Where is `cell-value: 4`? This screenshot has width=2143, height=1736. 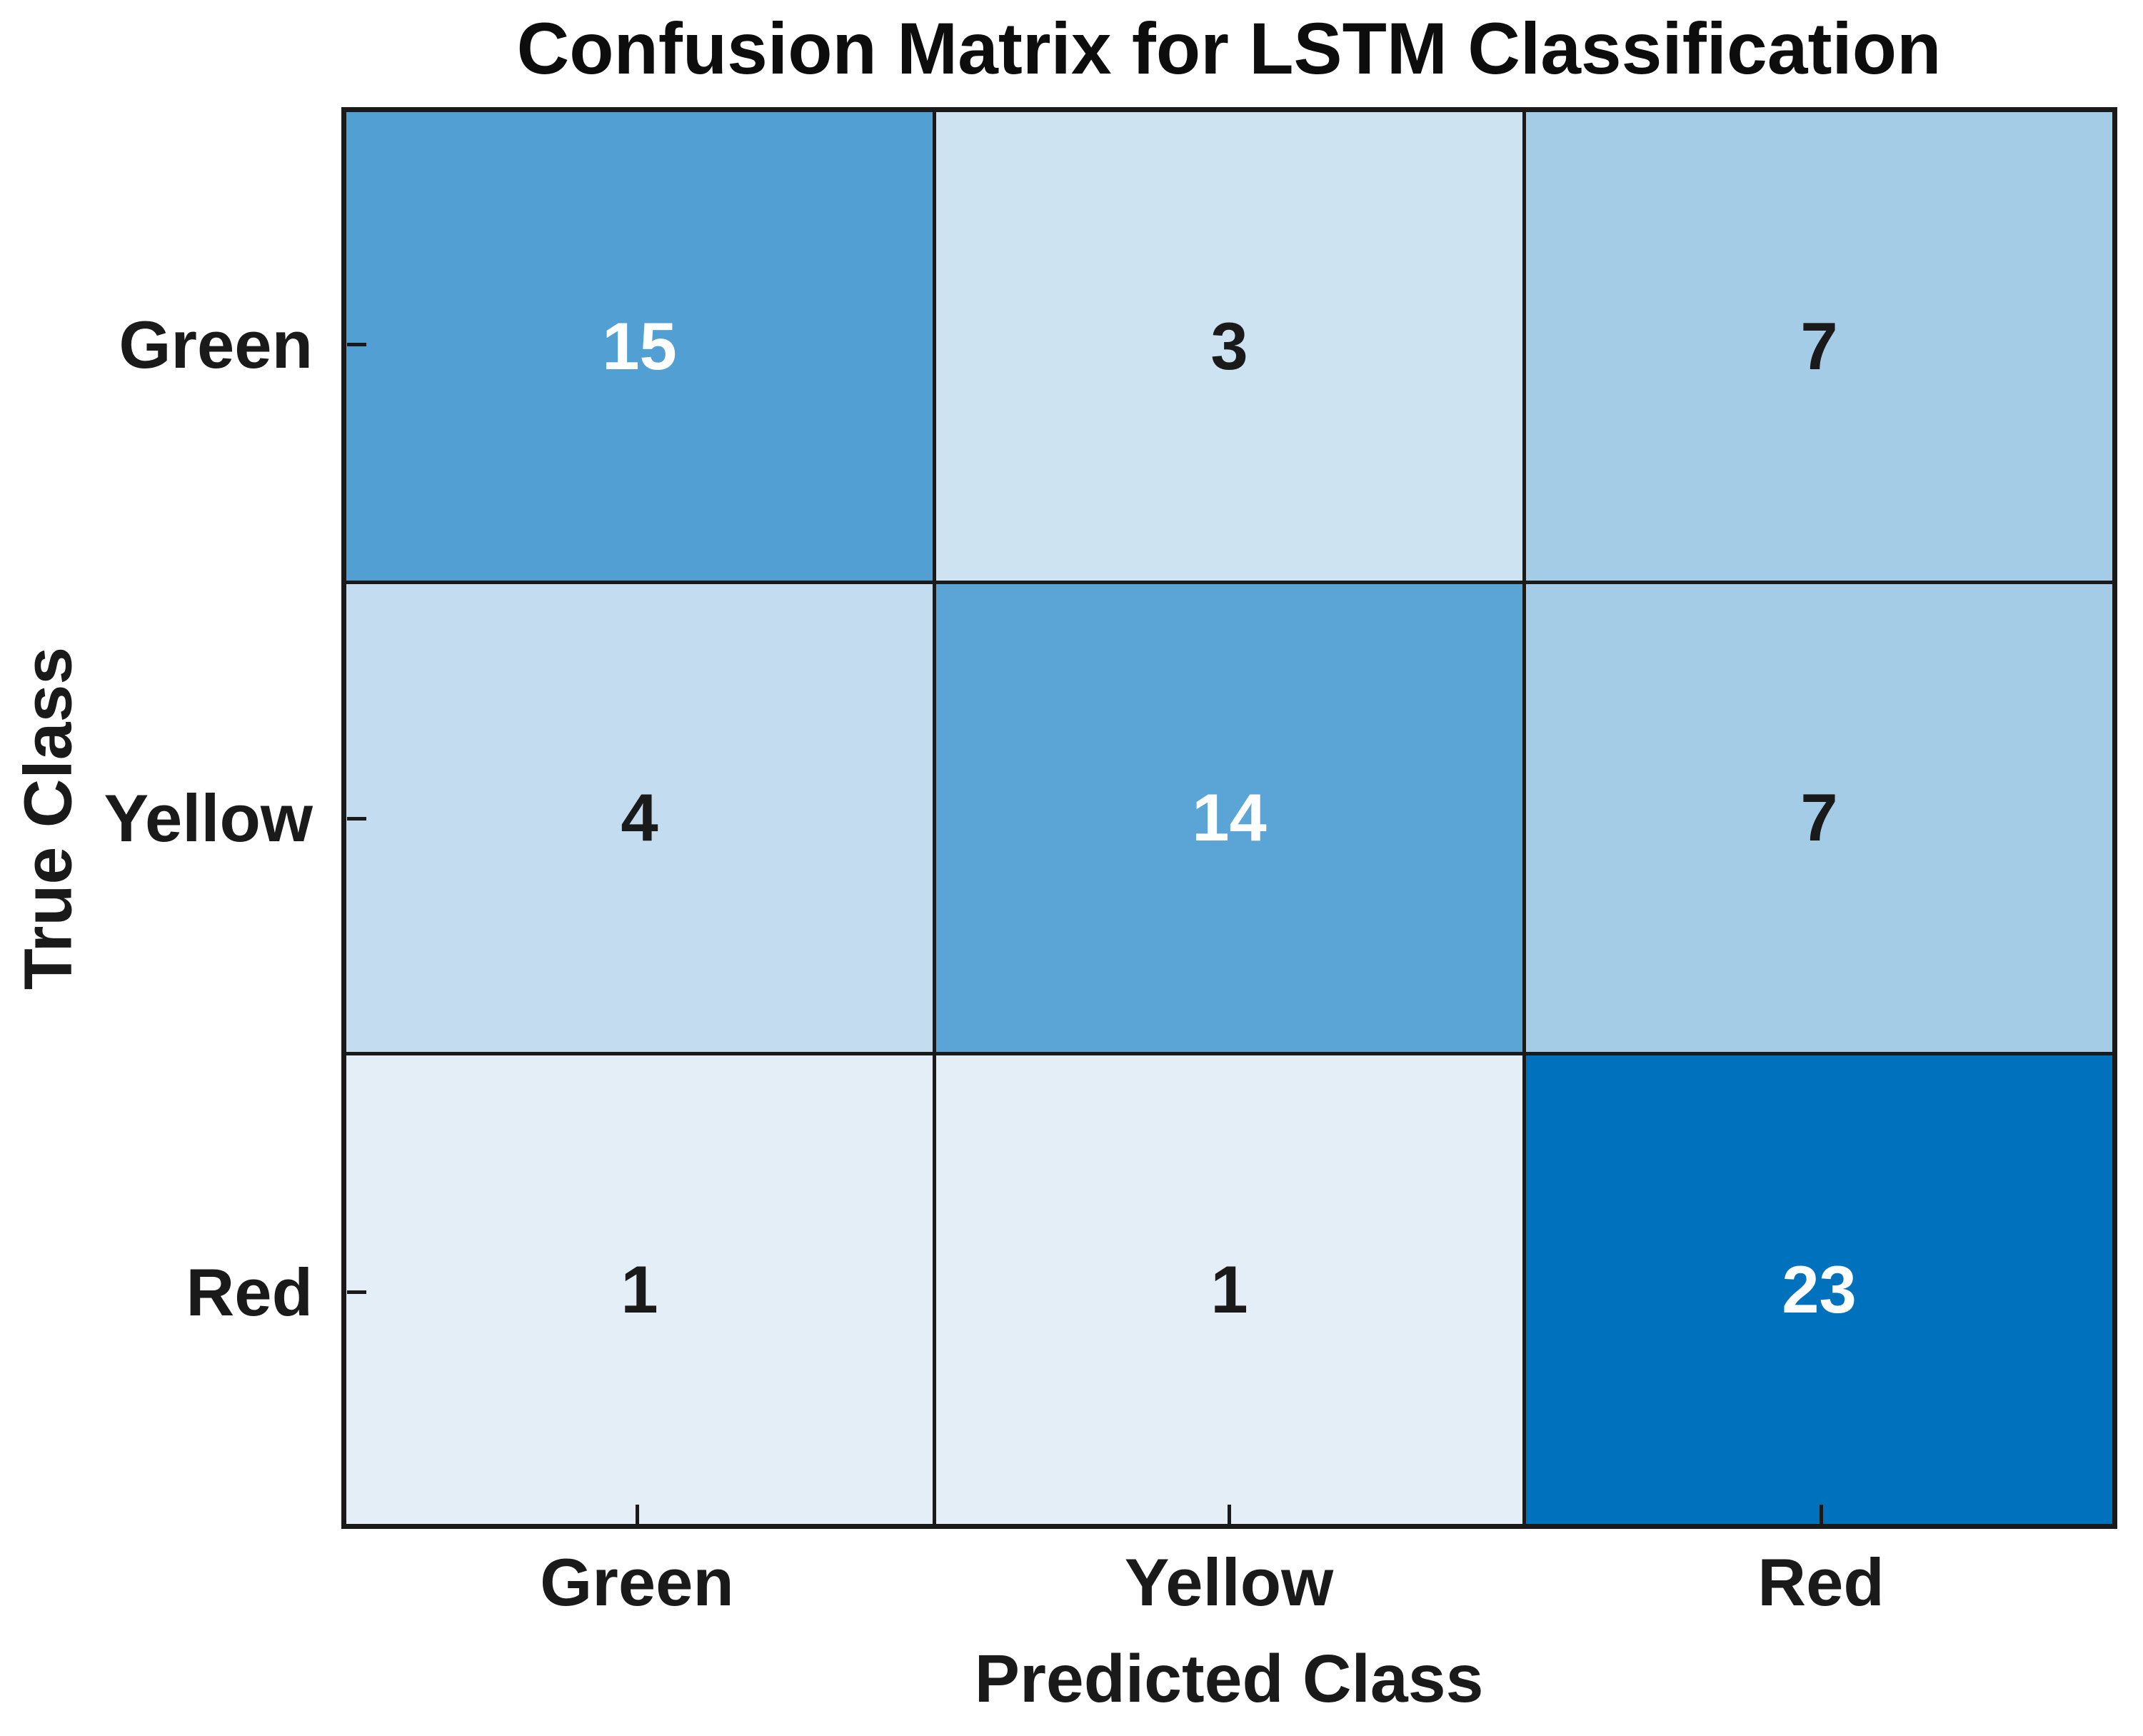 cell-value: 4 is located at coordinates (640, 818).